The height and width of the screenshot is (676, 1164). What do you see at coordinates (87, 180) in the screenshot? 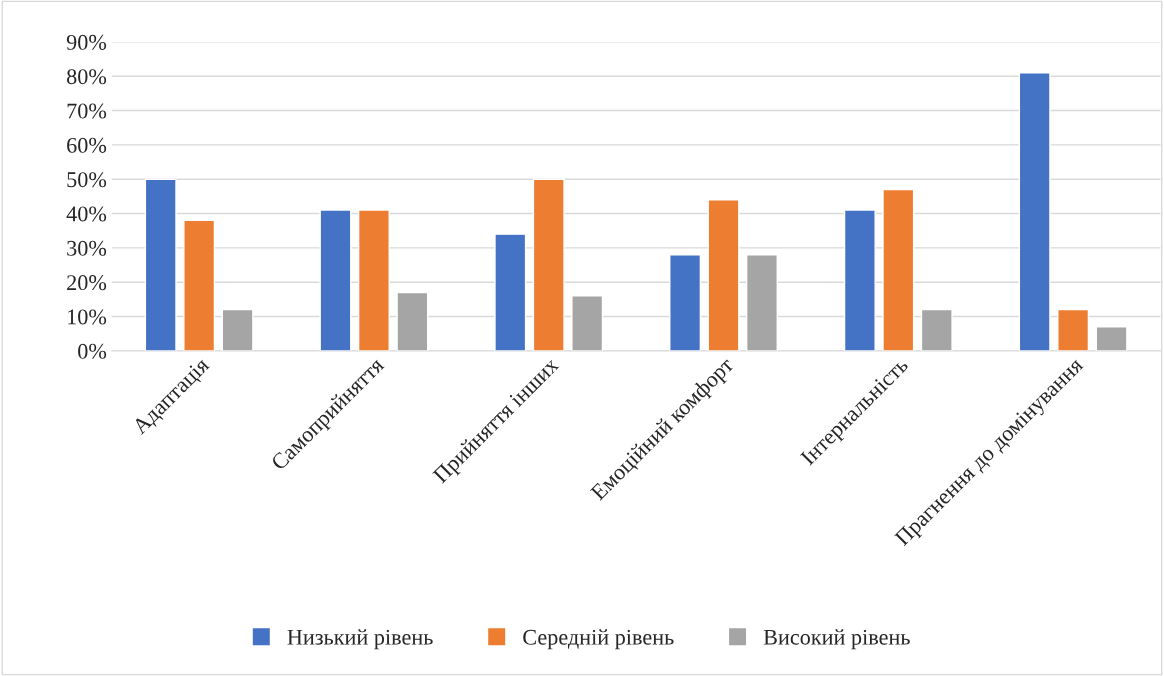
I see `y-tick-label: 50%` at bounding box center [87, 180].